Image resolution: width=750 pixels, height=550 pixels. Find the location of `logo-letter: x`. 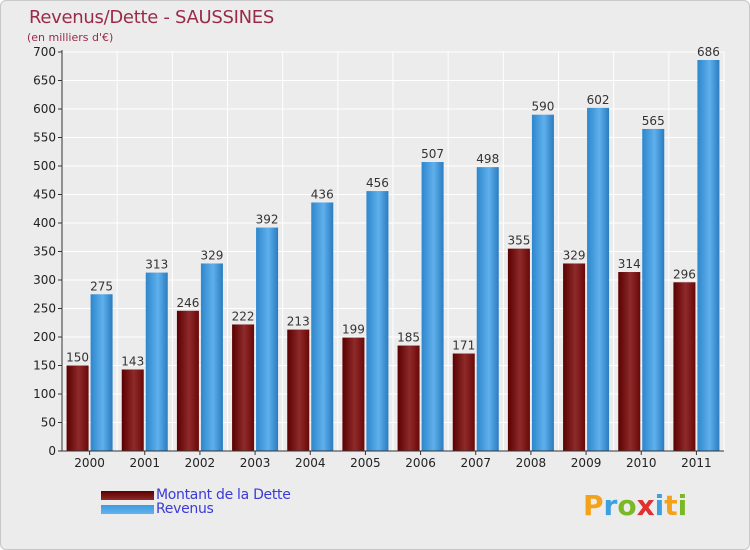

logo-letter: x is located at coordinates (645, 505).